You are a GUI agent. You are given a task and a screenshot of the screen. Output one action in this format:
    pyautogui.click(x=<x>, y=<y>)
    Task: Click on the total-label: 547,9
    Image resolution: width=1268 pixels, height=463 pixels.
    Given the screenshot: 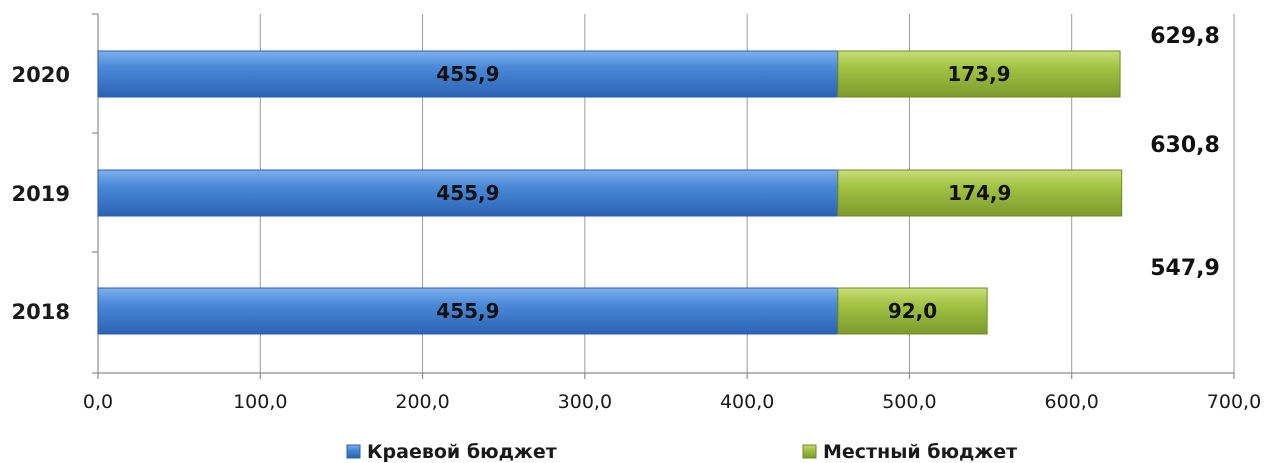 What is the action you would take?
    pyautogui.click(x=1185, y=268)
    